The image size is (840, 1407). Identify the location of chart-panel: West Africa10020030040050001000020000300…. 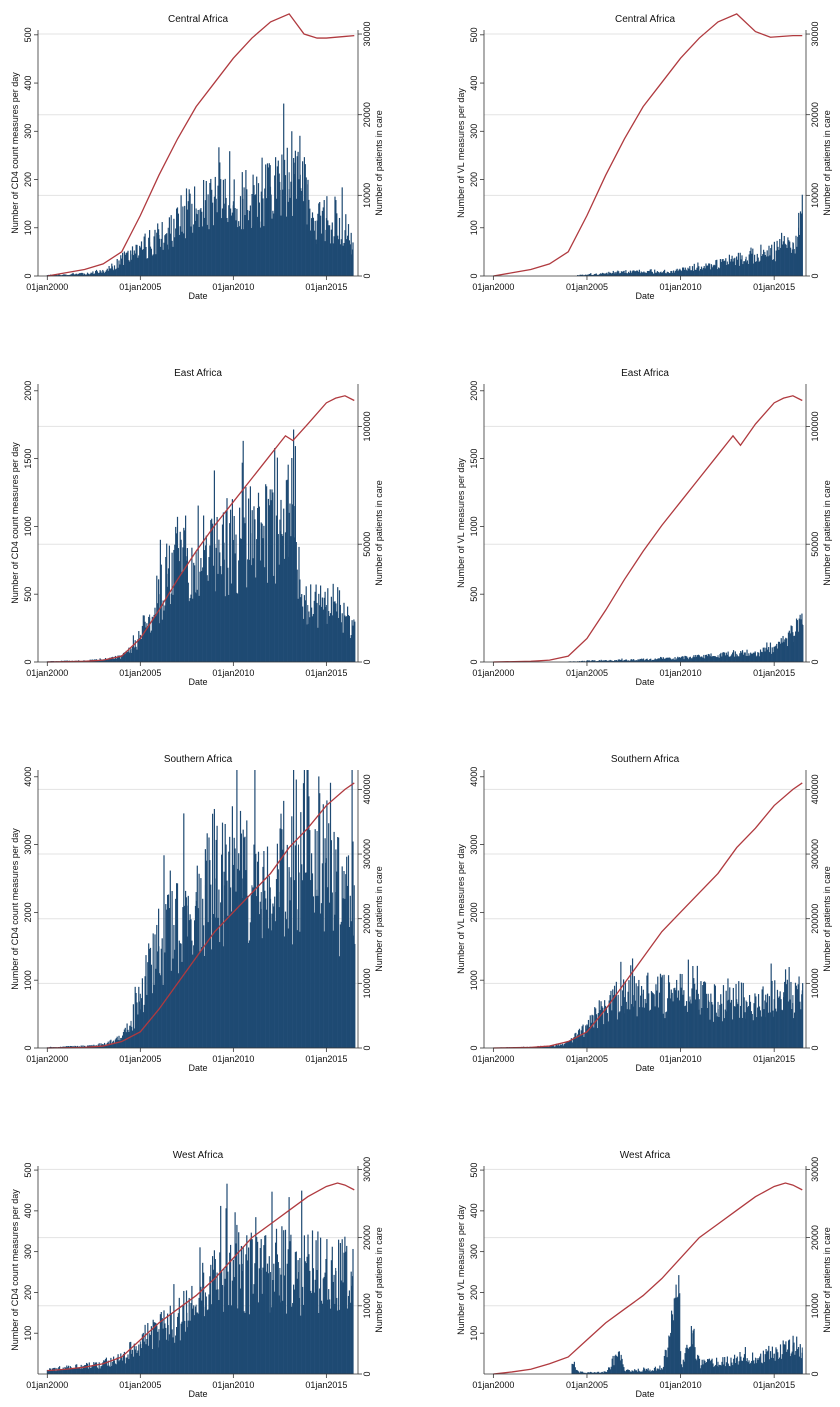
(644, 1274).